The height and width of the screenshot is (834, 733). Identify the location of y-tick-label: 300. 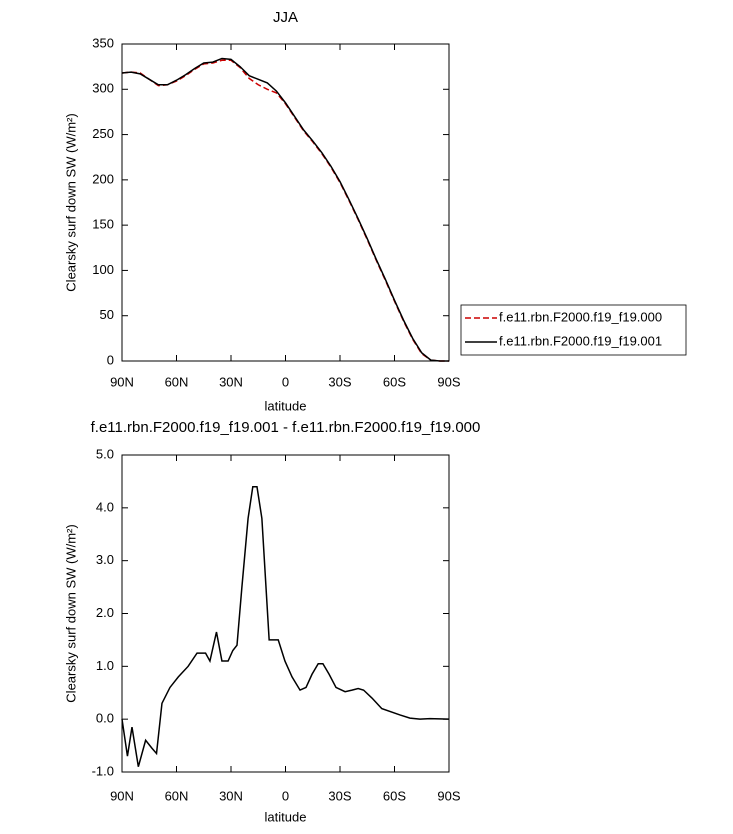
(103, 88).